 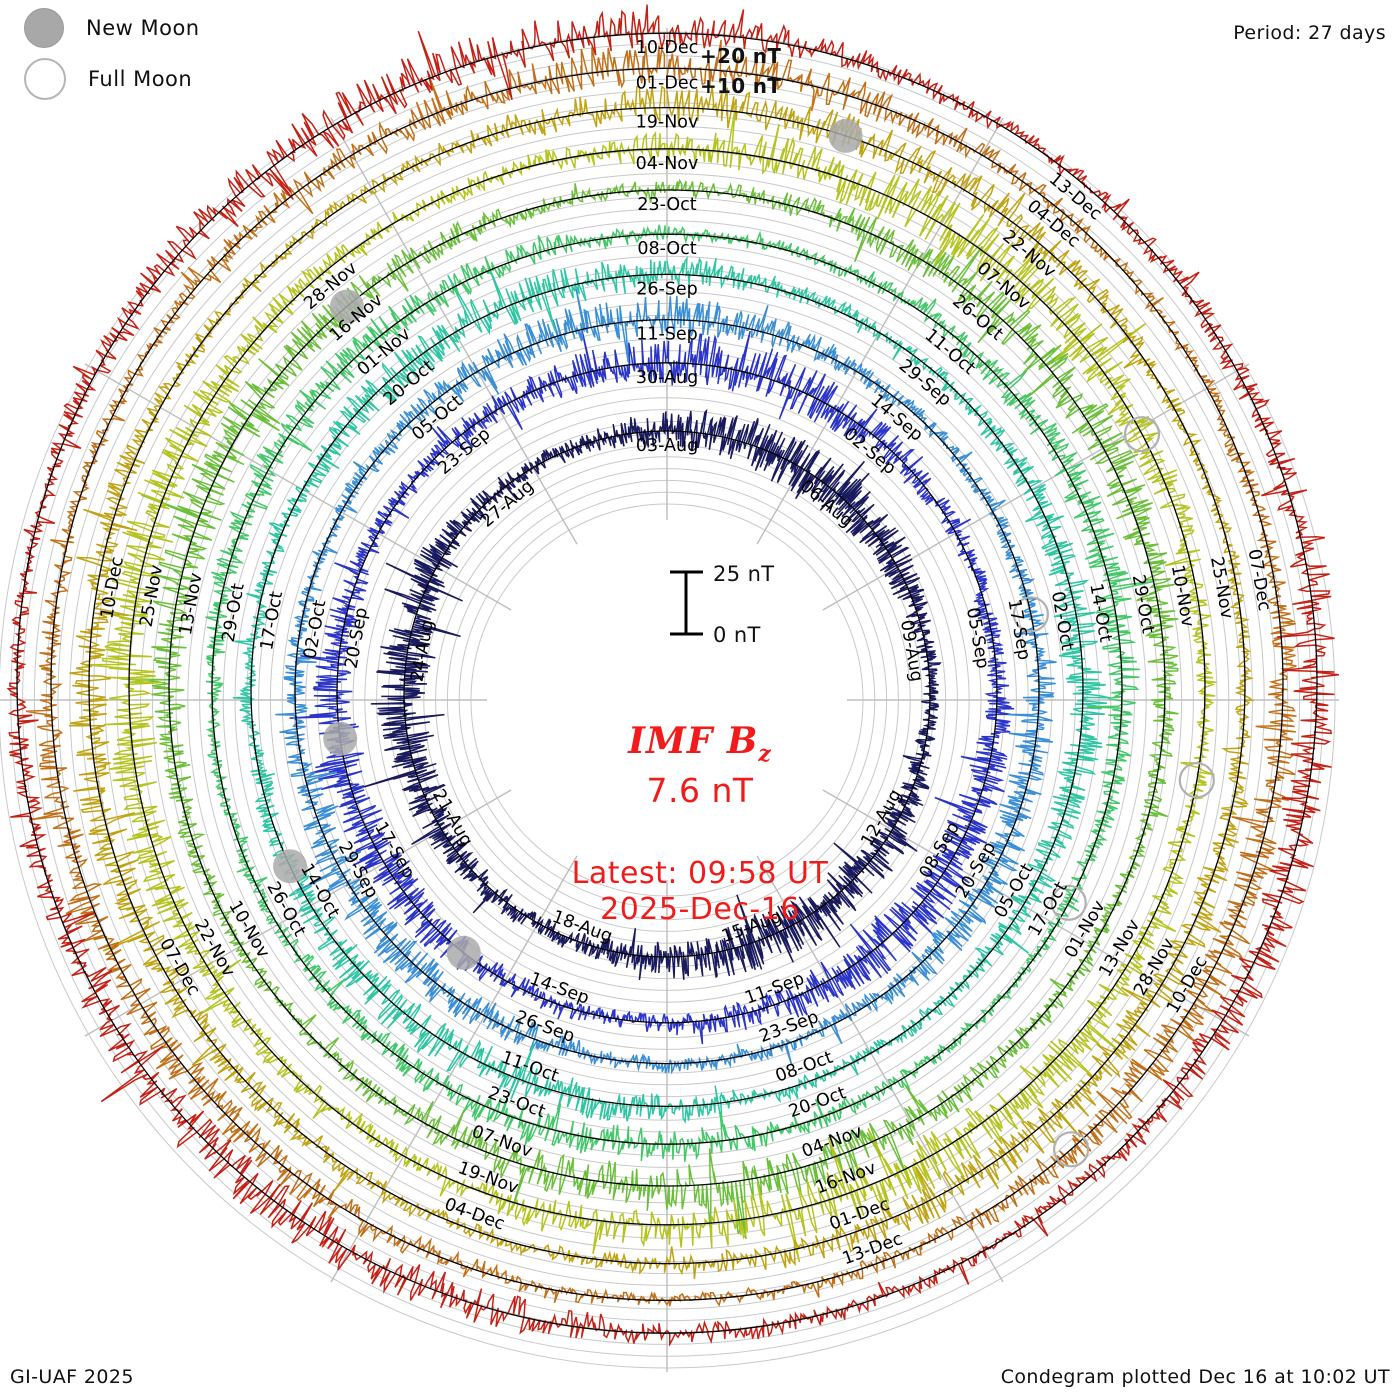 What do you see at coordinates (693, 741) in the screenshot?
I see `quantity-name: IMF B` at bounding box center [693, 741].